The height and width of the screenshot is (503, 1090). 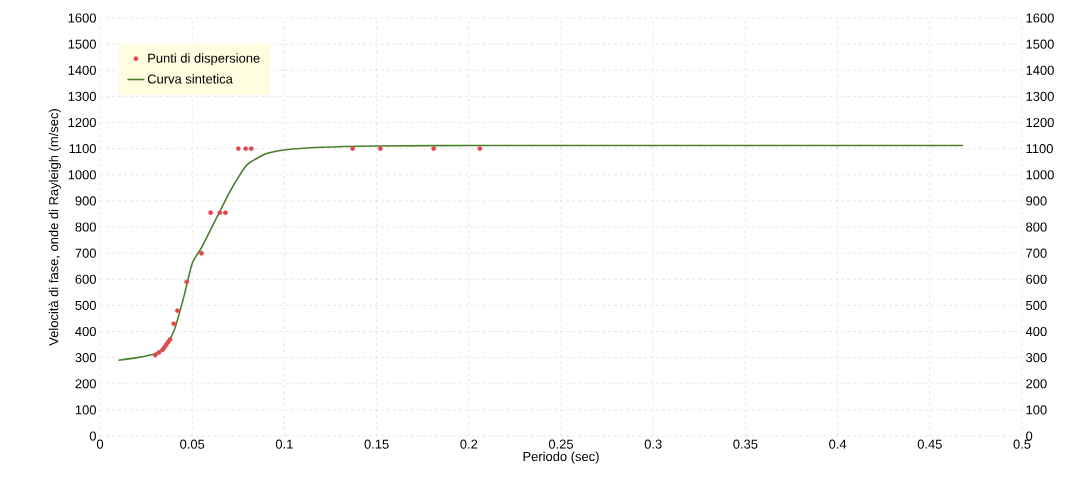 What do you see at coordinates (469, 444) in the screenshot?
I see `x-tick-label: 0.2` at bounding box center [469, 444].